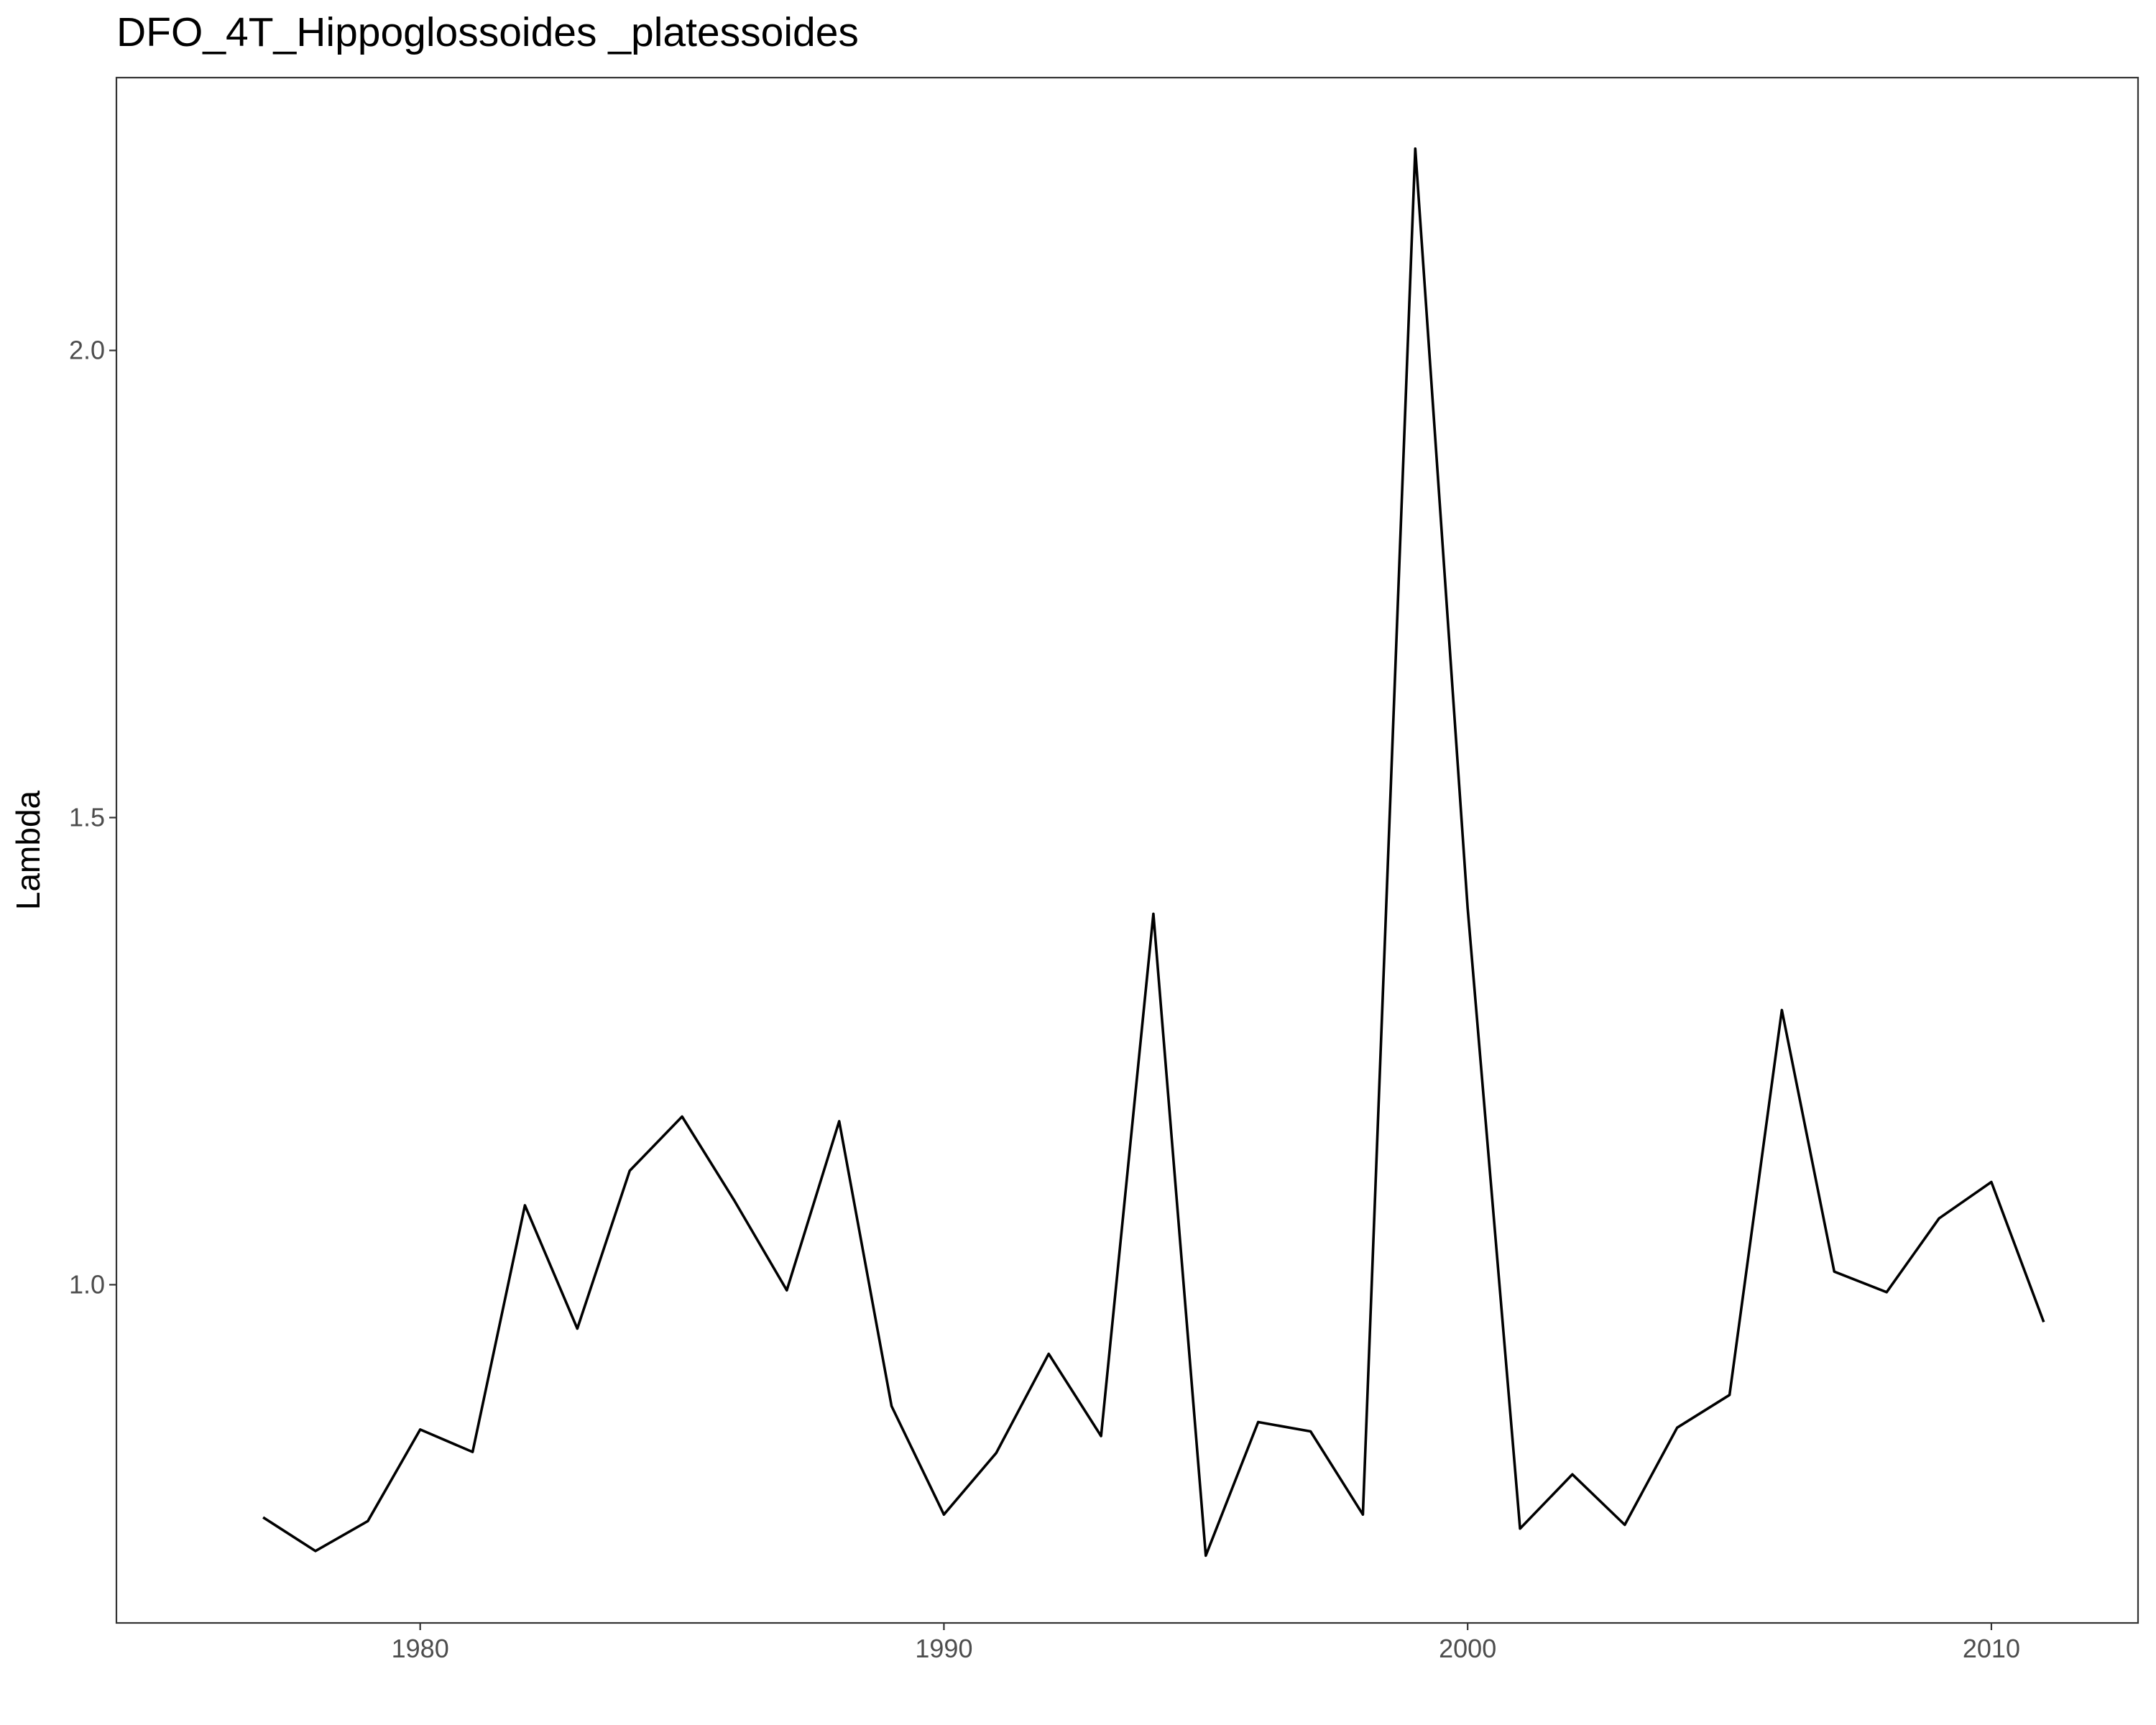 Image resolution: width=2156 pixels, height=1725 pixels. I want to click on y-tick-label: 1.0, so click(87, 1284).